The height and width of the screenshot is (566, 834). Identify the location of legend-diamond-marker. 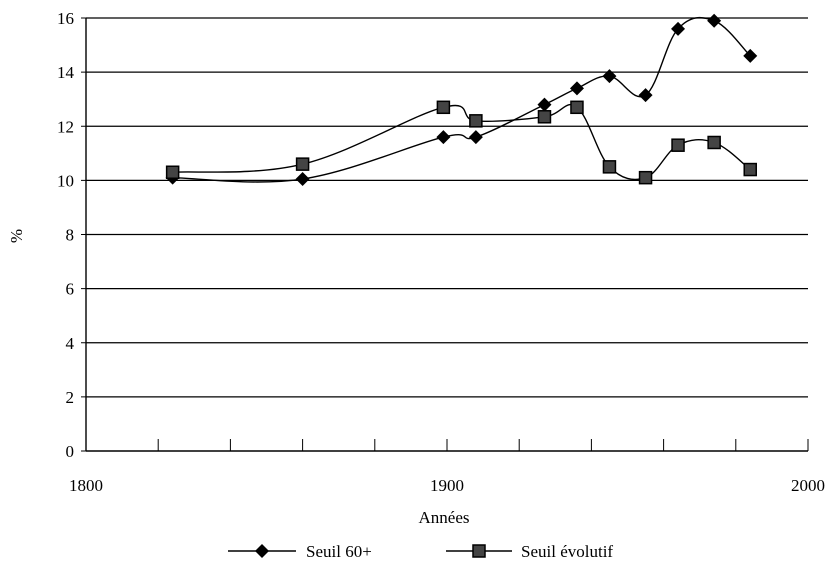
(262, 551).